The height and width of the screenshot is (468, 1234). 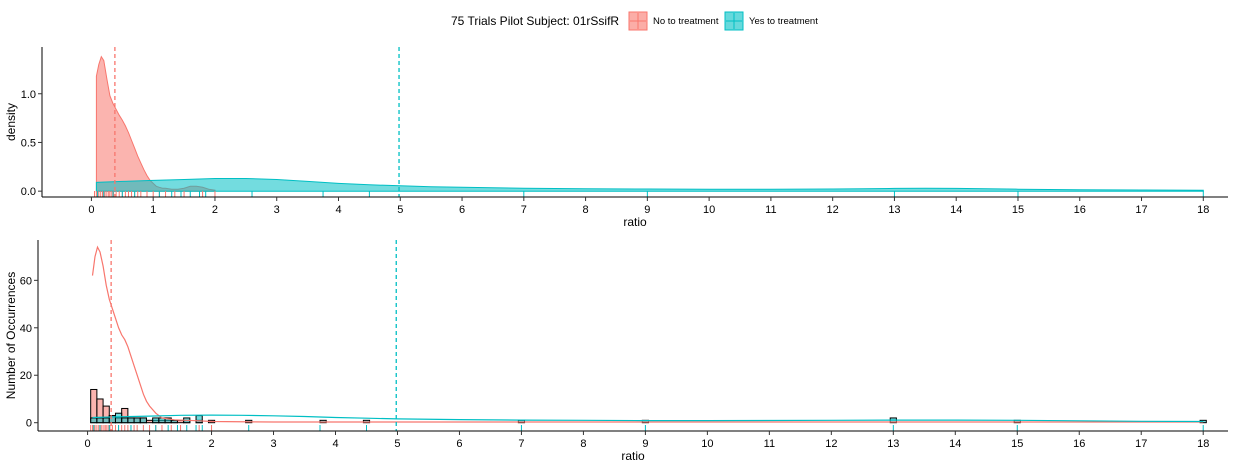 I want to click on density-area-yes-to-treatment, so click(x=649, y=185).